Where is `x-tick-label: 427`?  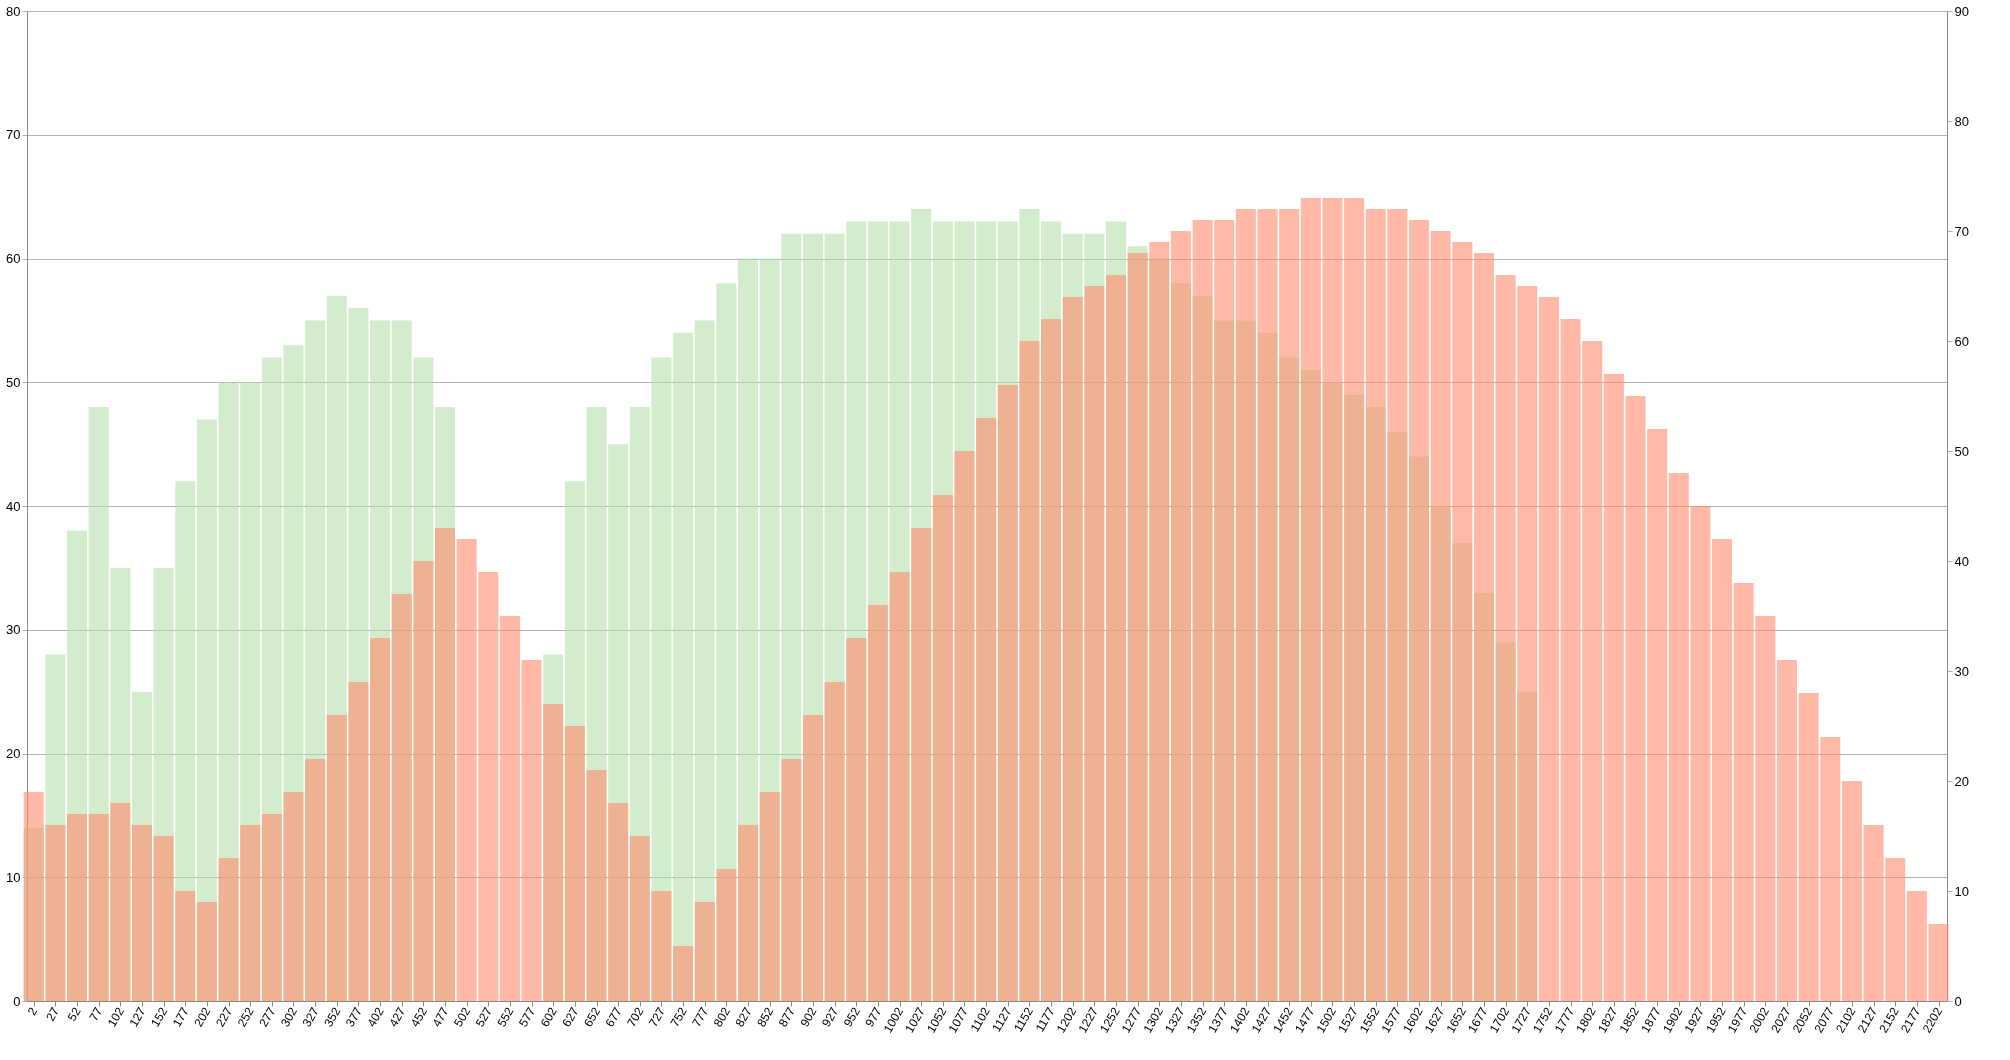
x-tick-label: 427 is located at coordinates (397, 1017).